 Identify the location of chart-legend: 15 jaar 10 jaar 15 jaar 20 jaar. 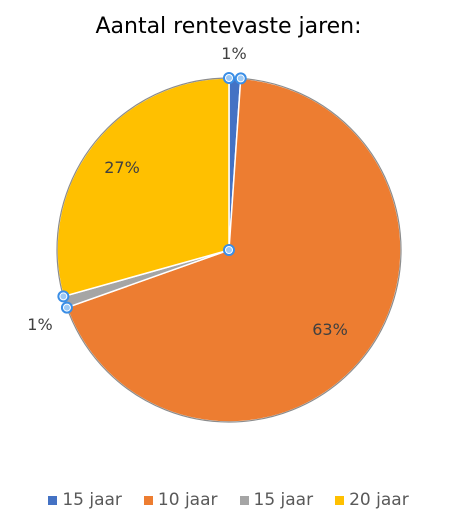
(228, 500).